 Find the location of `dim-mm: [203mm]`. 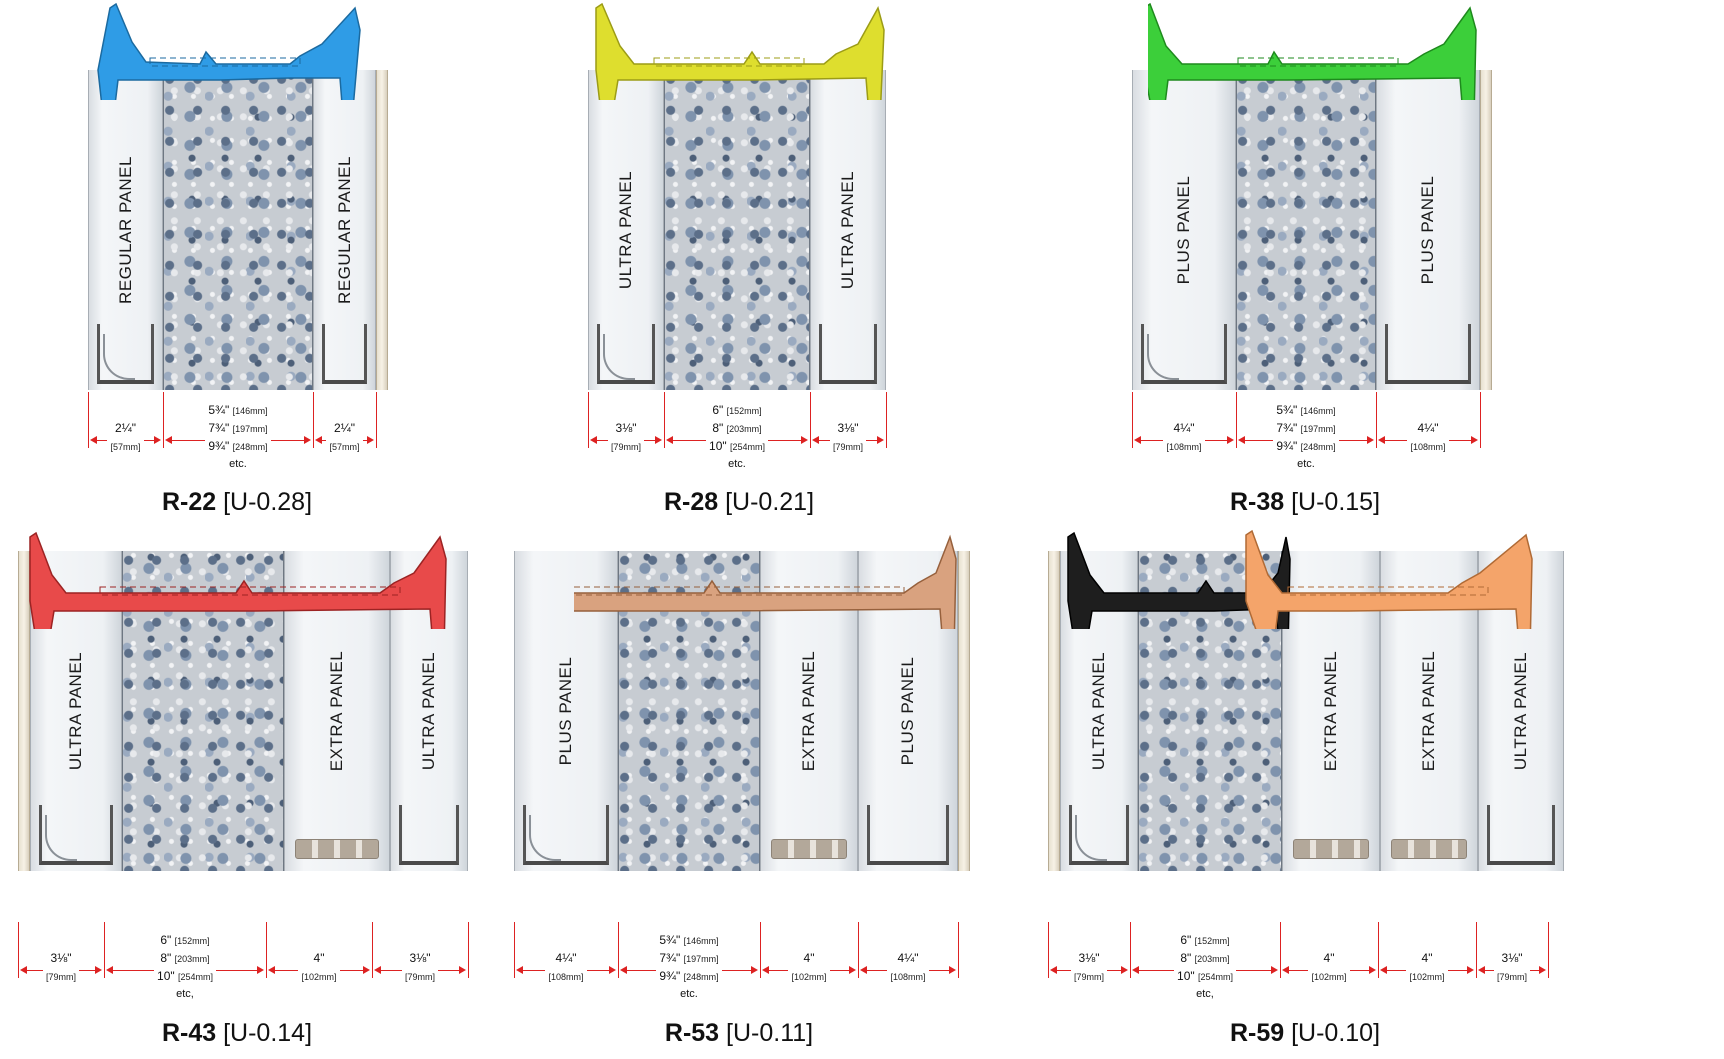

dim-mm: [203mm] is located at coordinates (744, 429).